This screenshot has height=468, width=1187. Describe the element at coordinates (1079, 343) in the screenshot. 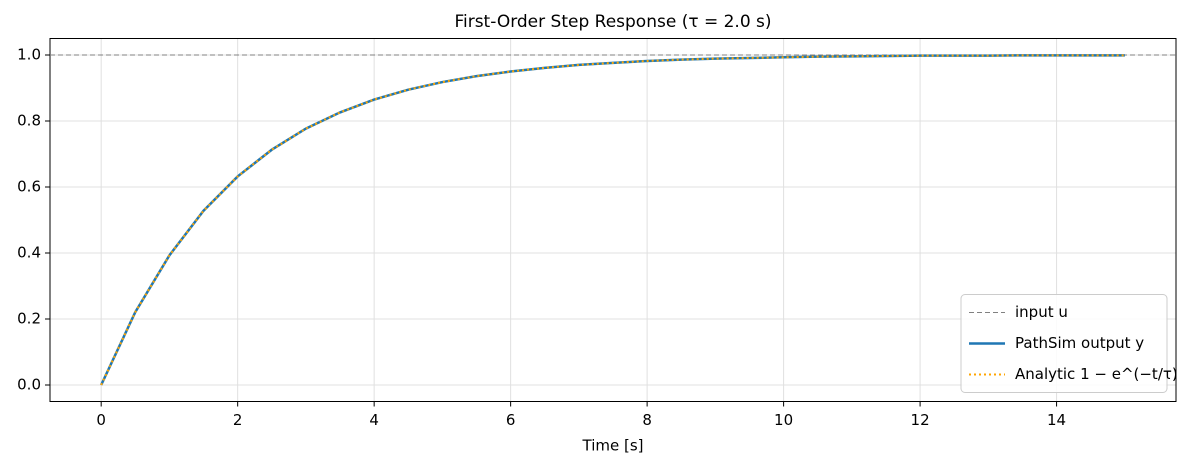

I see `legend-label: PathSim output y` at that location.